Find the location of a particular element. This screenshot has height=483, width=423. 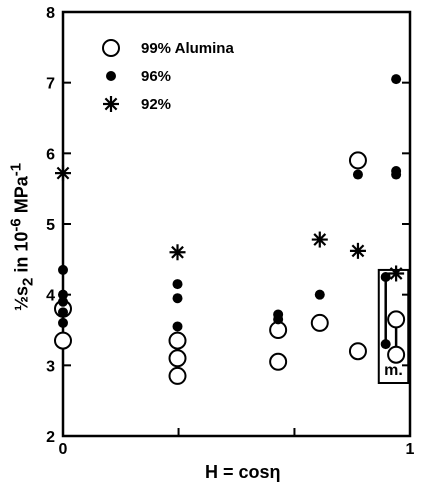

legend-label: 92% is located at coordinates (156, 104).